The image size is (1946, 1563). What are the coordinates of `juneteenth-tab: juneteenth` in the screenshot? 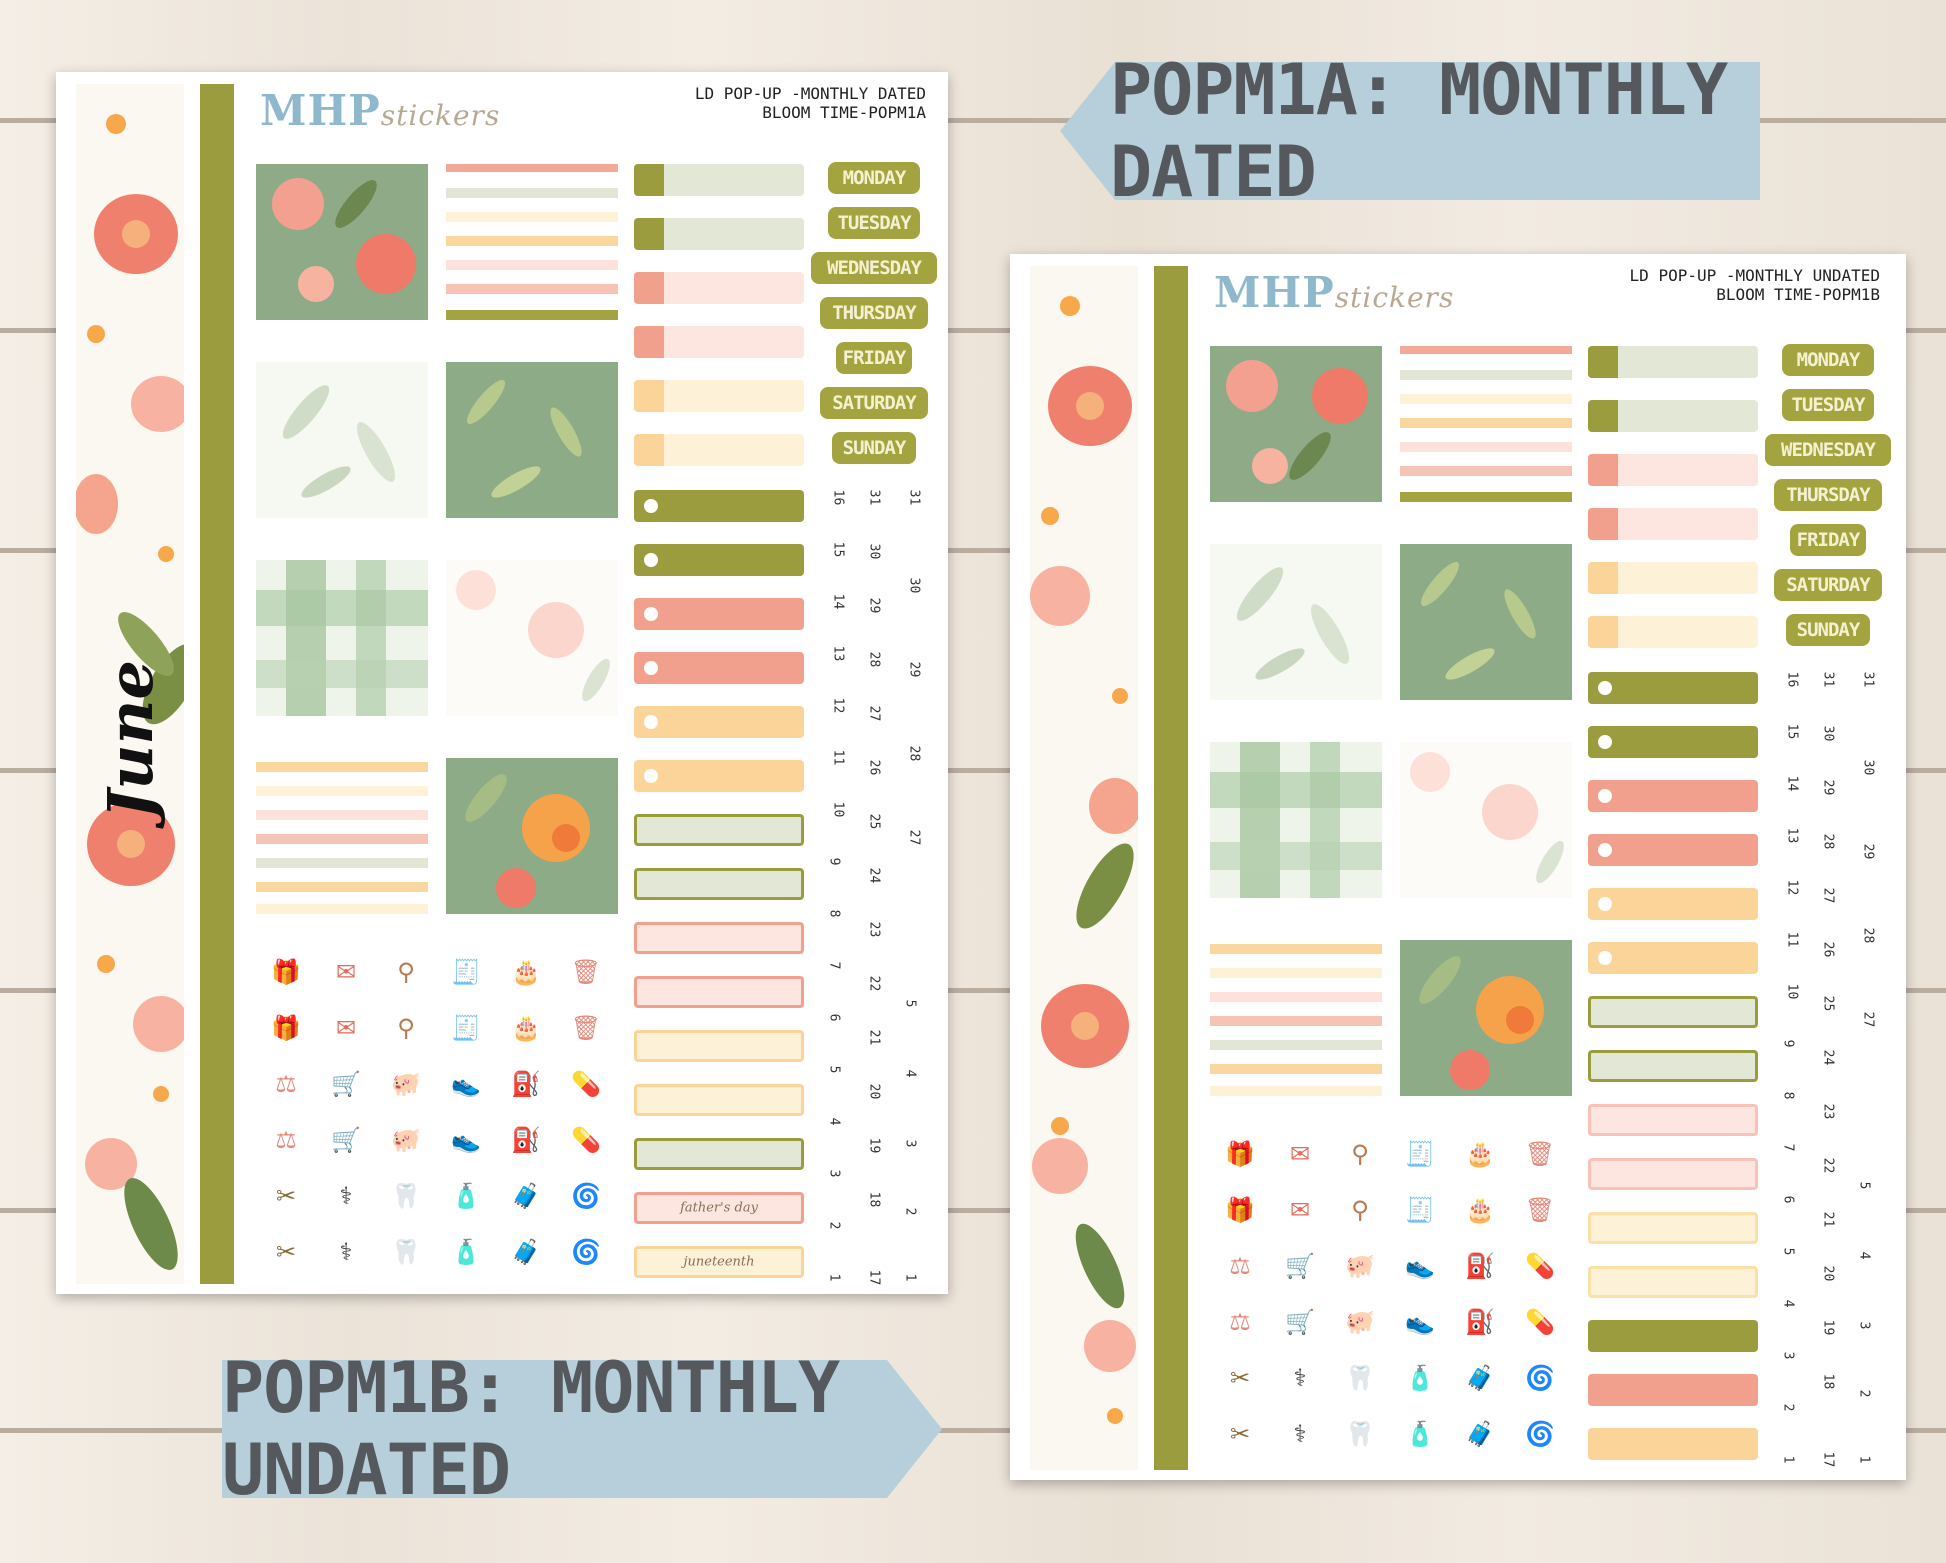 It's located at (719, 1262).